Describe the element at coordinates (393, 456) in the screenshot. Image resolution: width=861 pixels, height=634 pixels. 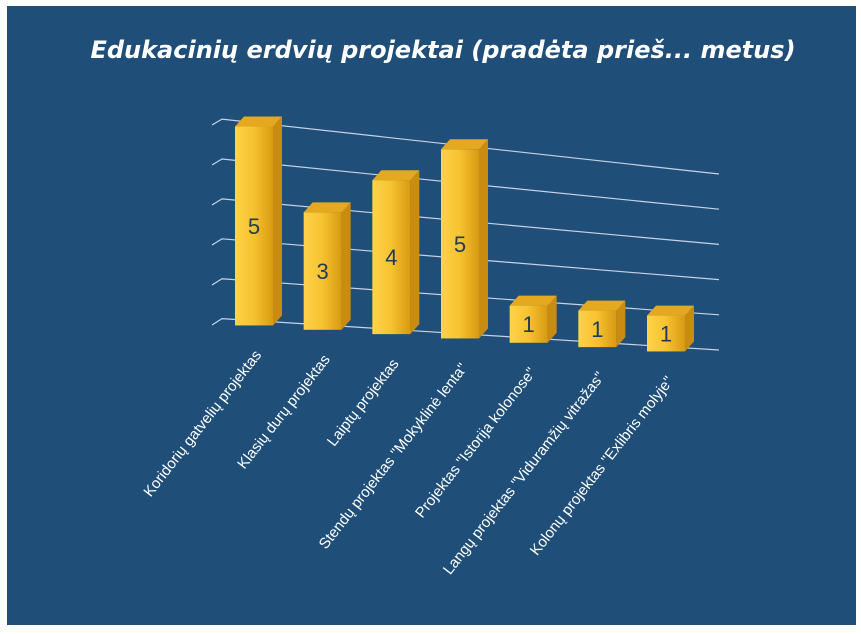
I see `category-label: Stendų projektas "Mokyklinė lenta"` at that location.